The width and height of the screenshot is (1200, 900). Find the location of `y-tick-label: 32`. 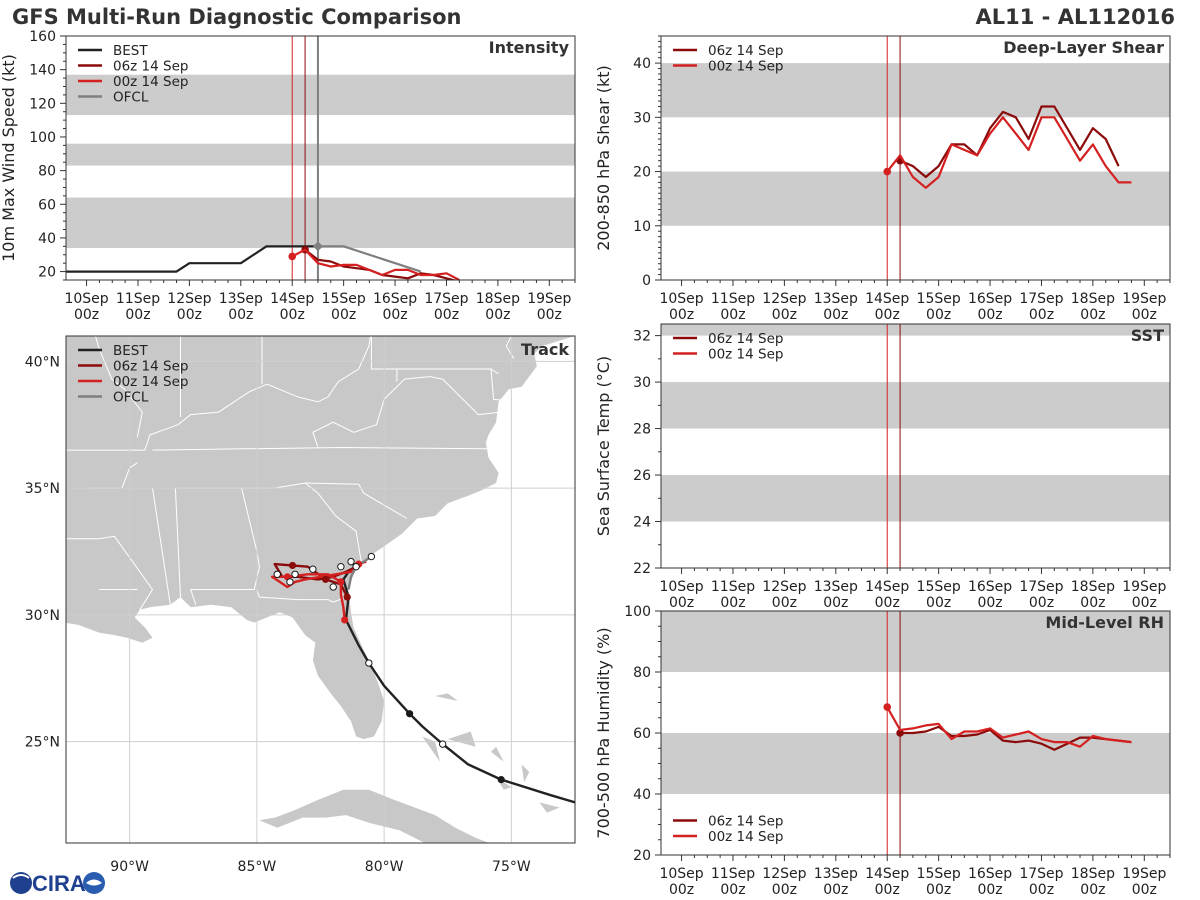

y-tick-label: 32 is located at coordinates (642, 337).